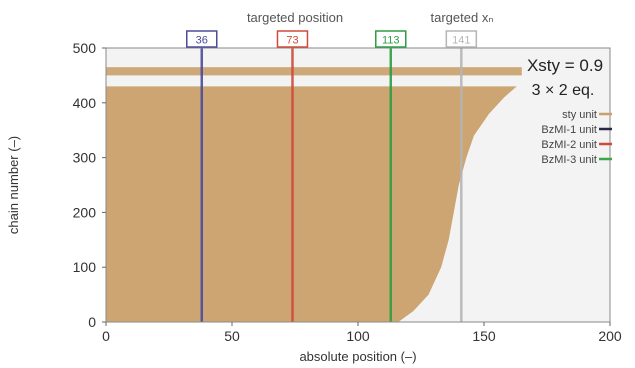 This screenshot has height=368, width=635. Describe the element at coordinates (89, 185) in the screenshot. I see `y-ticks: 0 100 200 300 400 500` at that location.